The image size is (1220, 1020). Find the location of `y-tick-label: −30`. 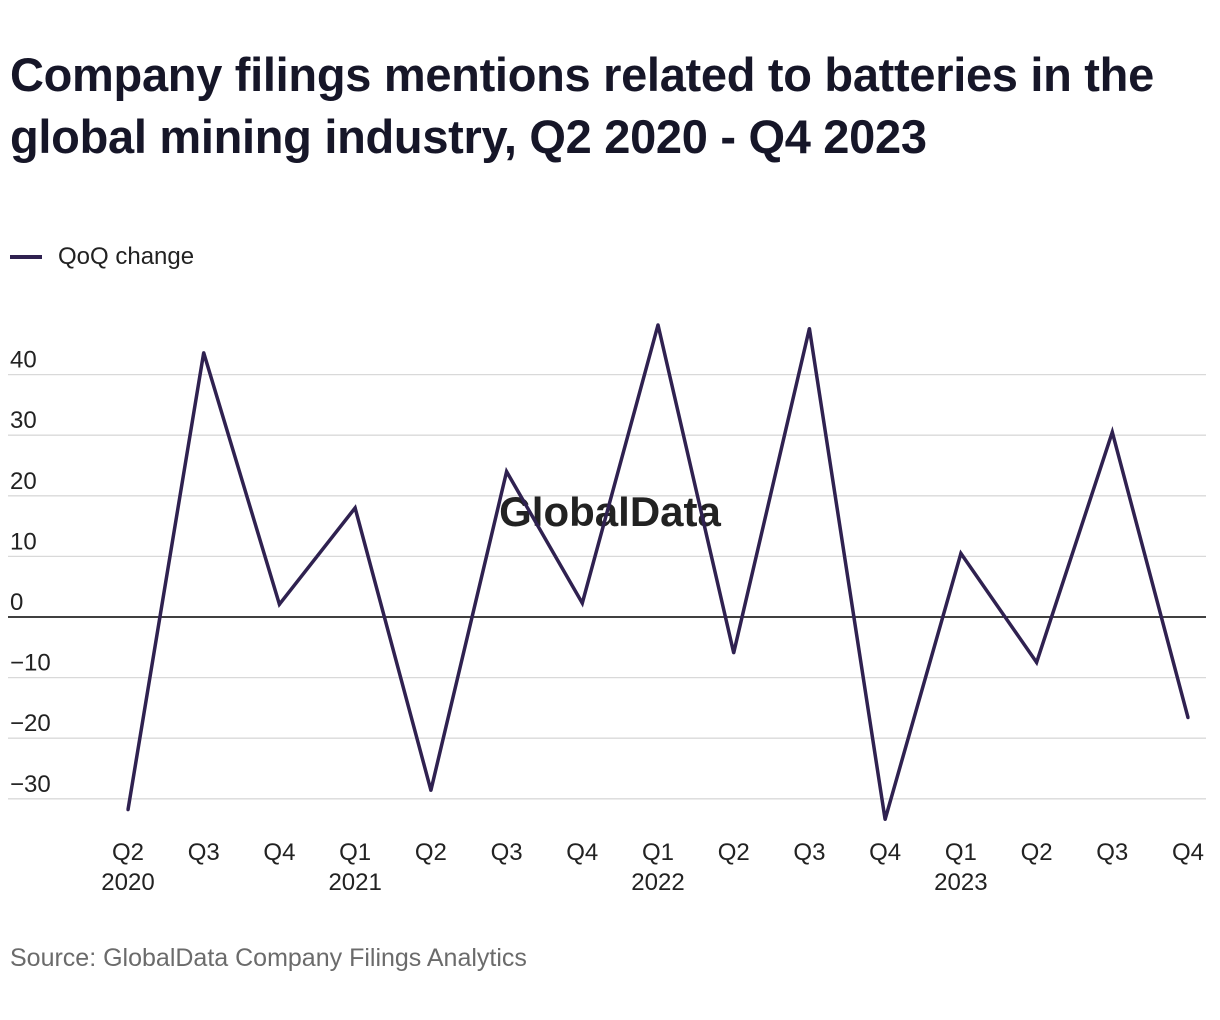

y-tick-label: −30 is located at coordinates (30, 784).